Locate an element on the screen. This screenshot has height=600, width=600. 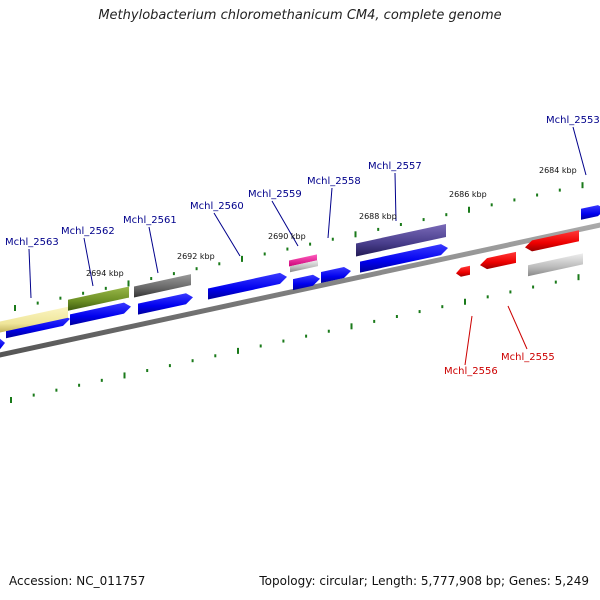
gene-label-mchl-2561: Mchl_2561 is located at coordinates (150, 220).